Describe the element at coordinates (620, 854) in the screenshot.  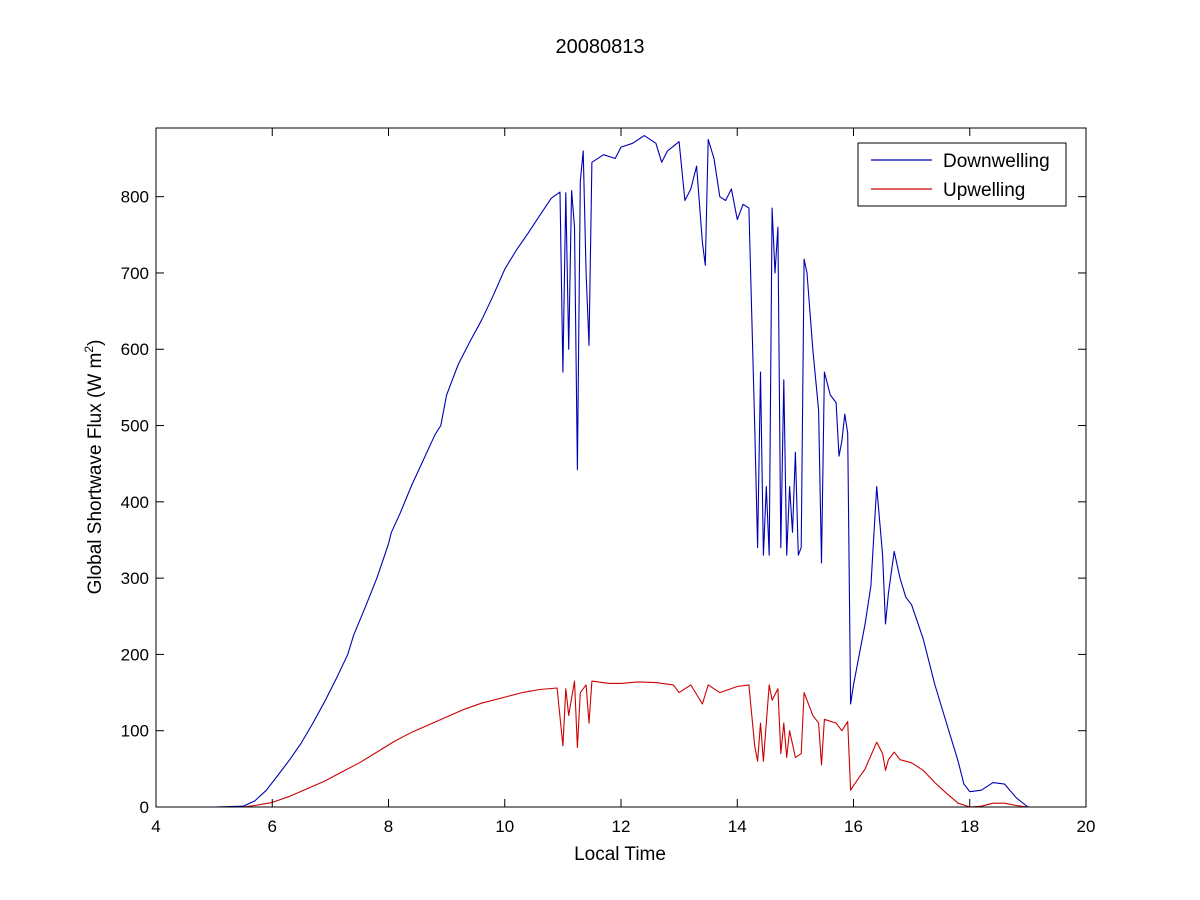
I see `x-axis-label: Local Time` at that location.